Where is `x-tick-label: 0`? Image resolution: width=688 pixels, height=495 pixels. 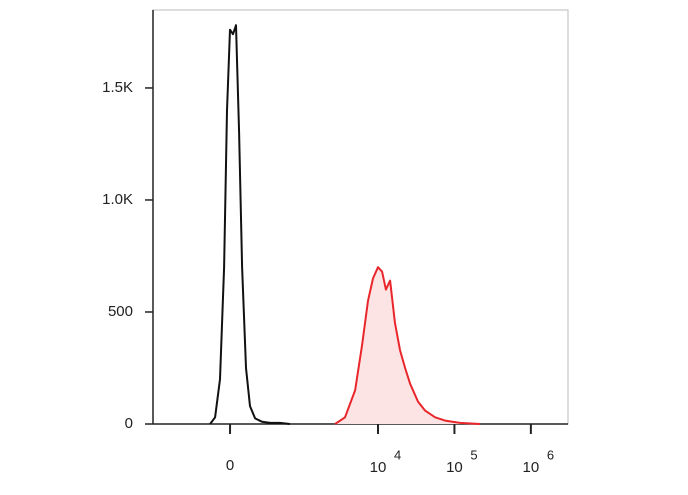
x-tick-label: 0 is located at coordinates (230, 465).